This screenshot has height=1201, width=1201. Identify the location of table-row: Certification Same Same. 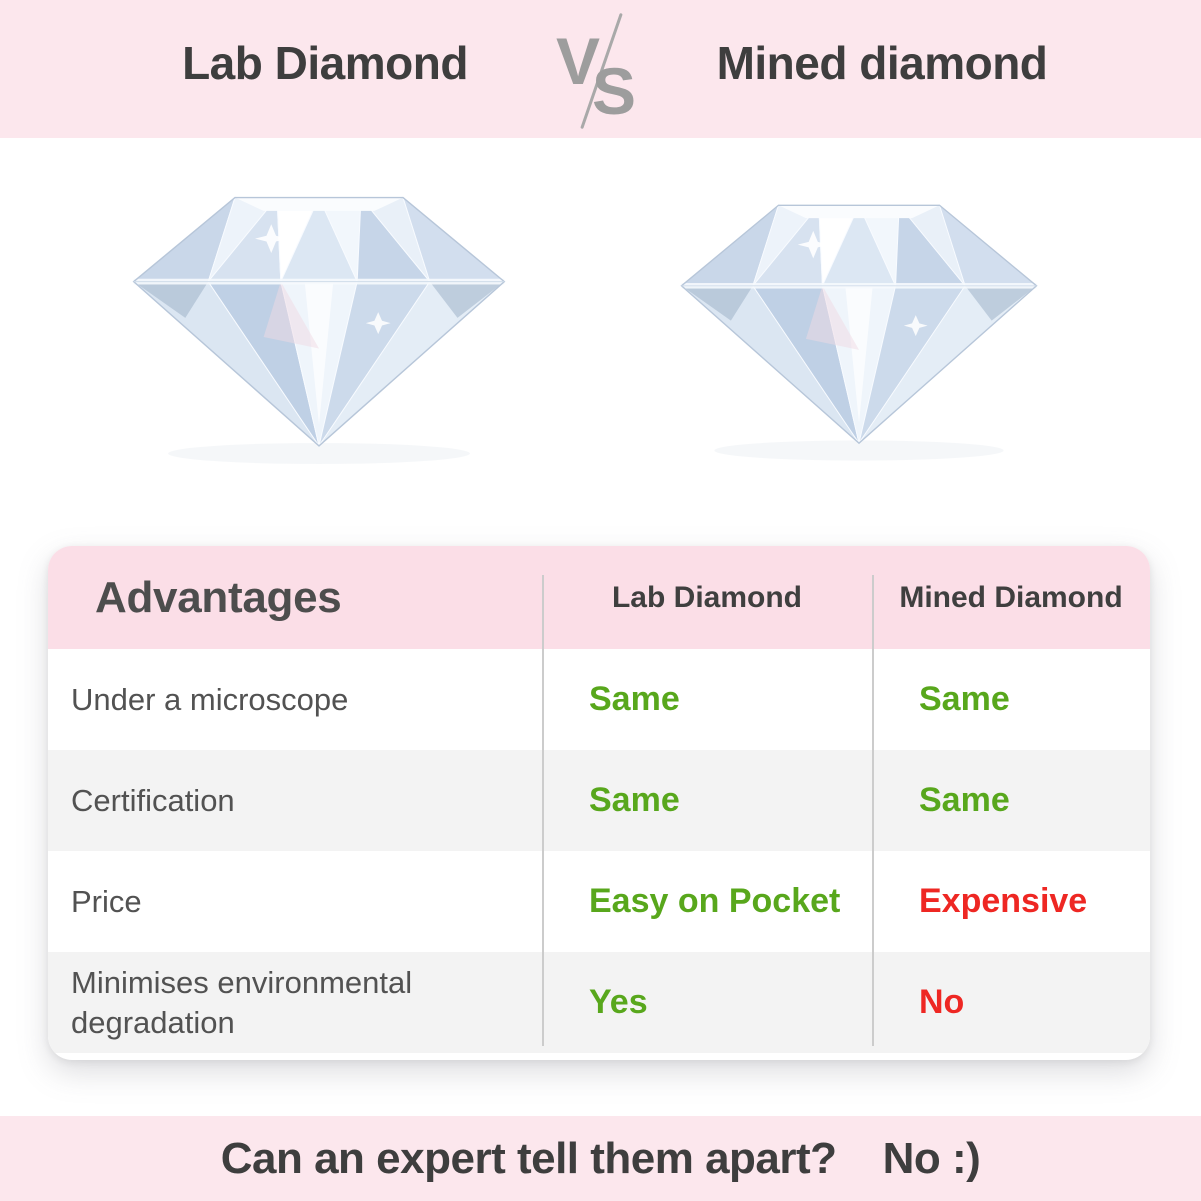
(599, 800).